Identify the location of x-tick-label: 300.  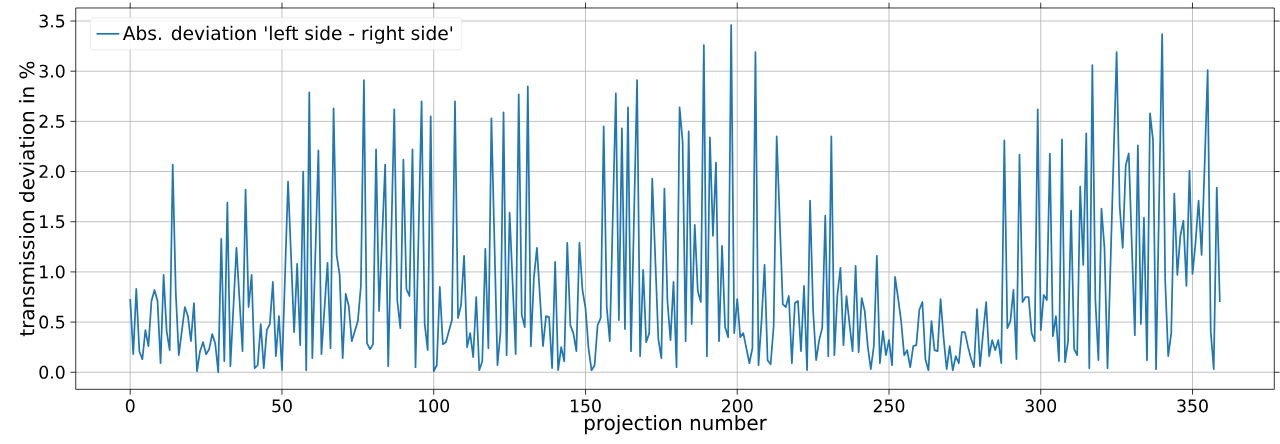
(1041, 406).